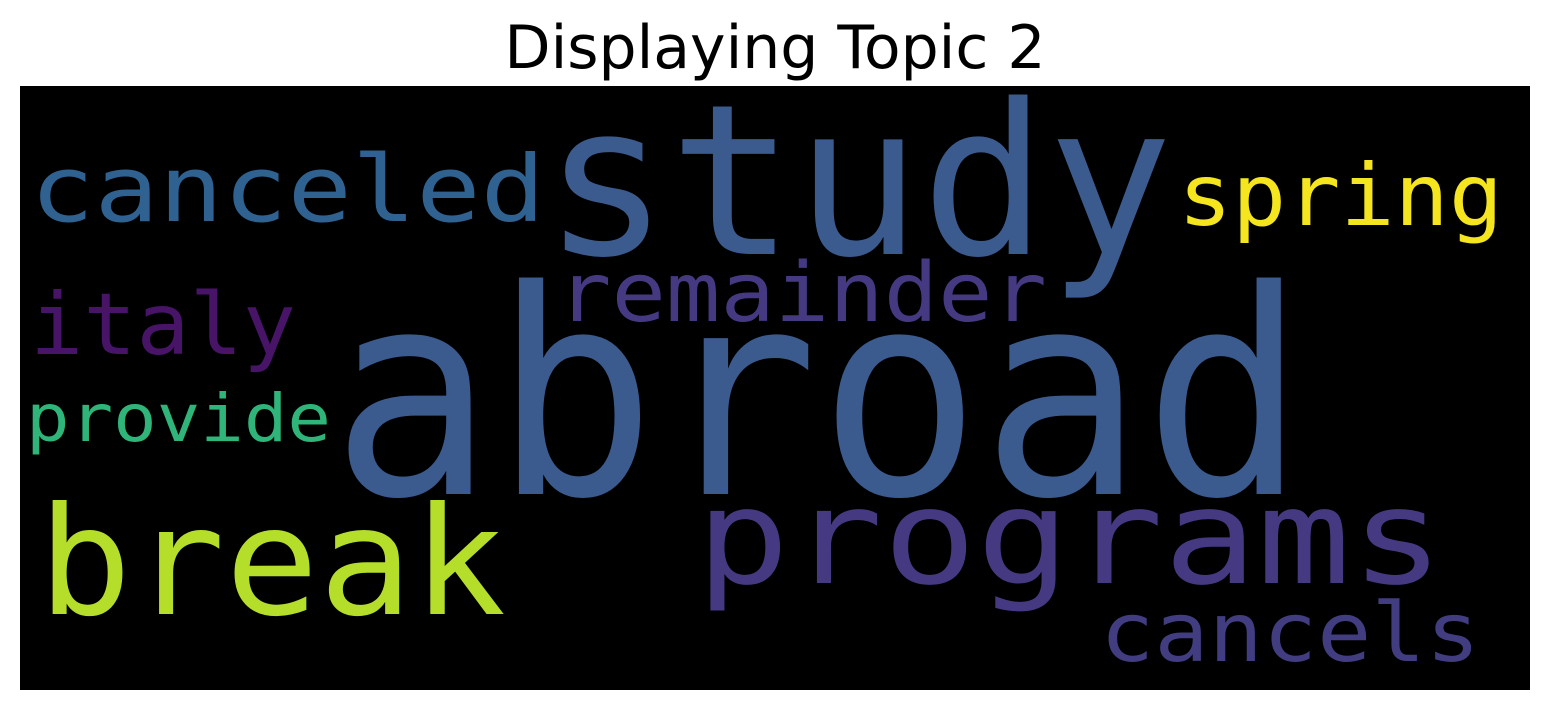 Image resolution: width=1550 pixels, height=710 pixels. Describe the element at coordinates (1340, 196) in the screenshot. I see `word-spring: spring` at that location.